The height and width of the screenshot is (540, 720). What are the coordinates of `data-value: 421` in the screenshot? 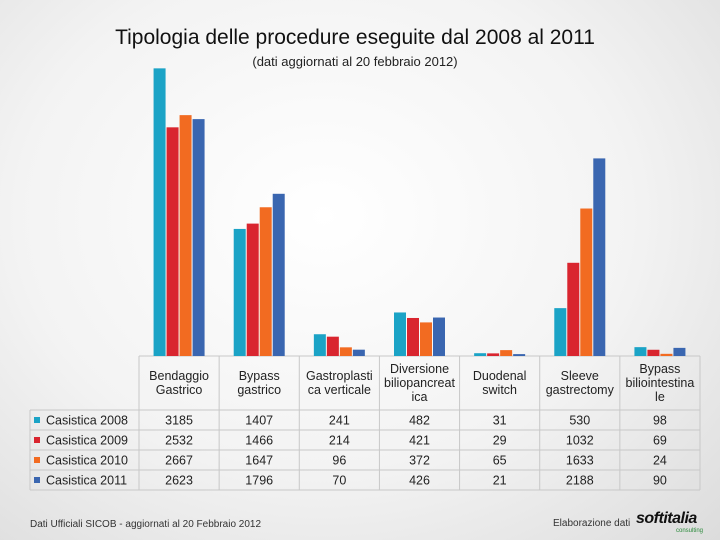 It's located at (419, 441).